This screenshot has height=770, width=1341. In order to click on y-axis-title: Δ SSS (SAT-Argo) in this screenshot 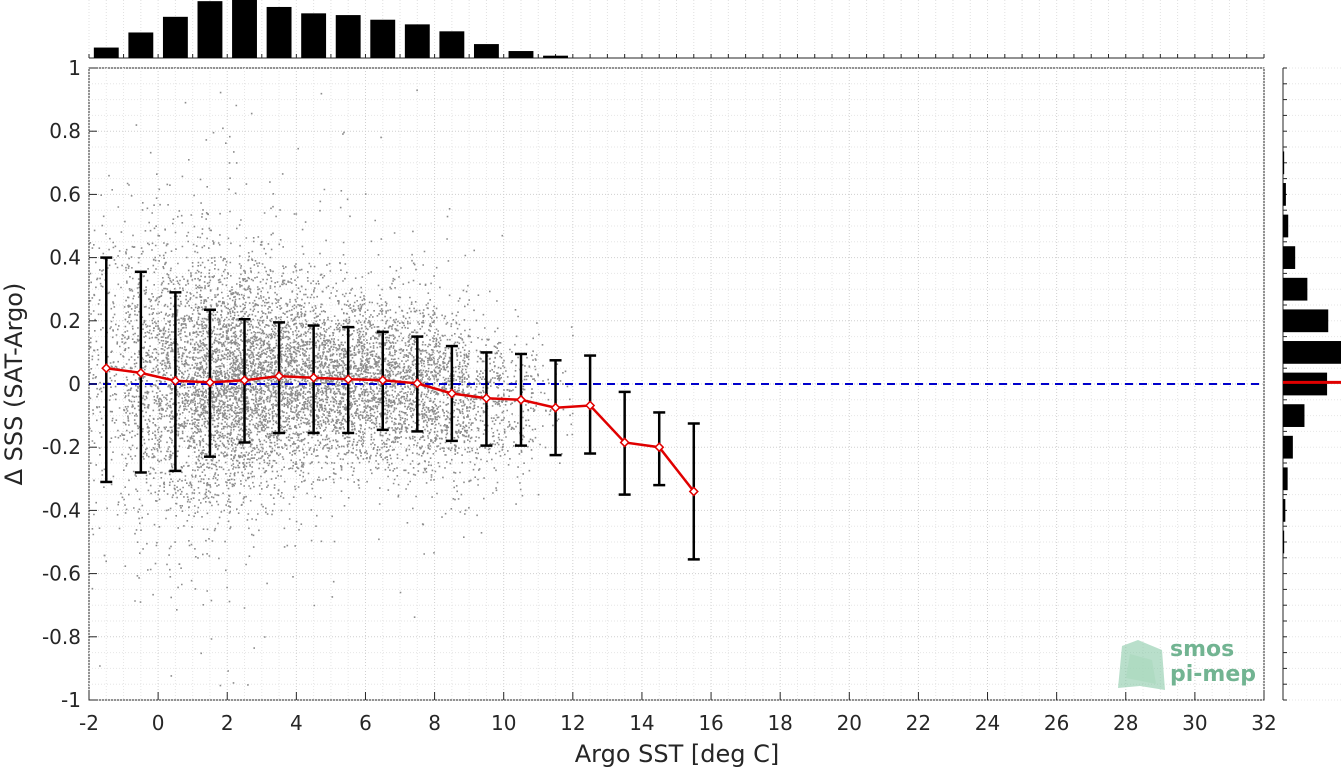, I will do `click(14, 384)`.